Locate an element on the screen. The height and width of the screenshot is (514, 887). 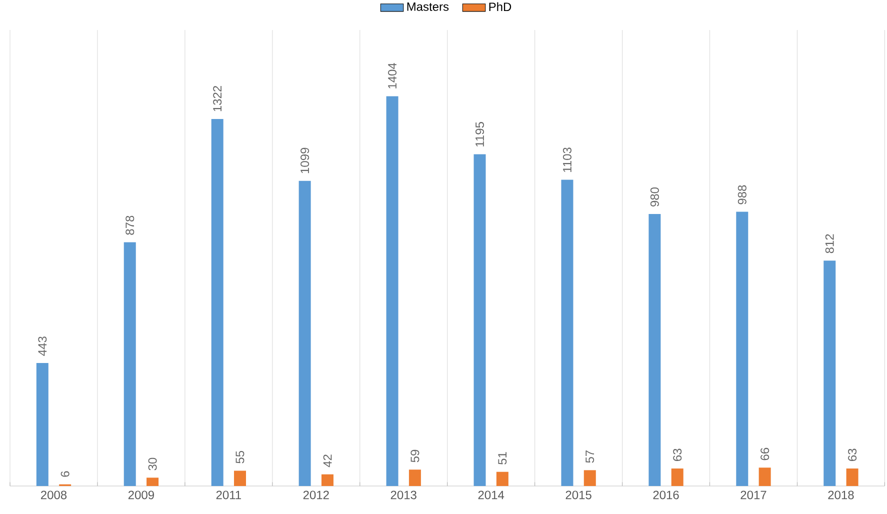
x-tick-label: 2017 is located at coordinates (753, 495).